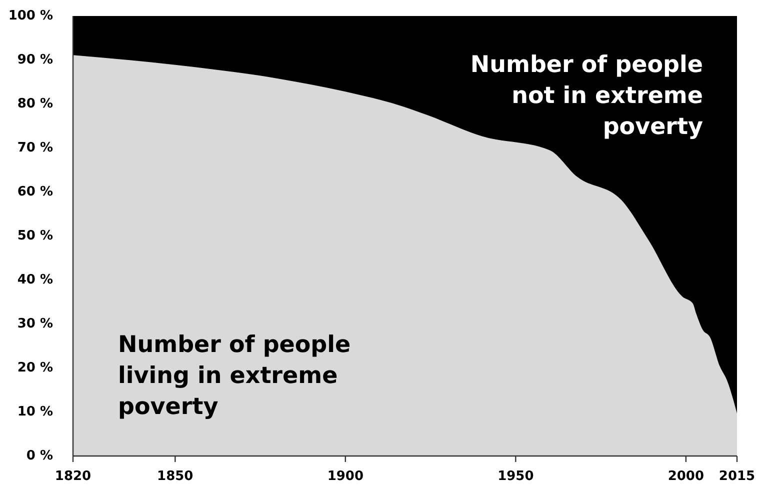  What do you see at coordinates (35, 280) in the screenshot?
I see `y-tick-label: 40 %` at bounding box center [35, 280].